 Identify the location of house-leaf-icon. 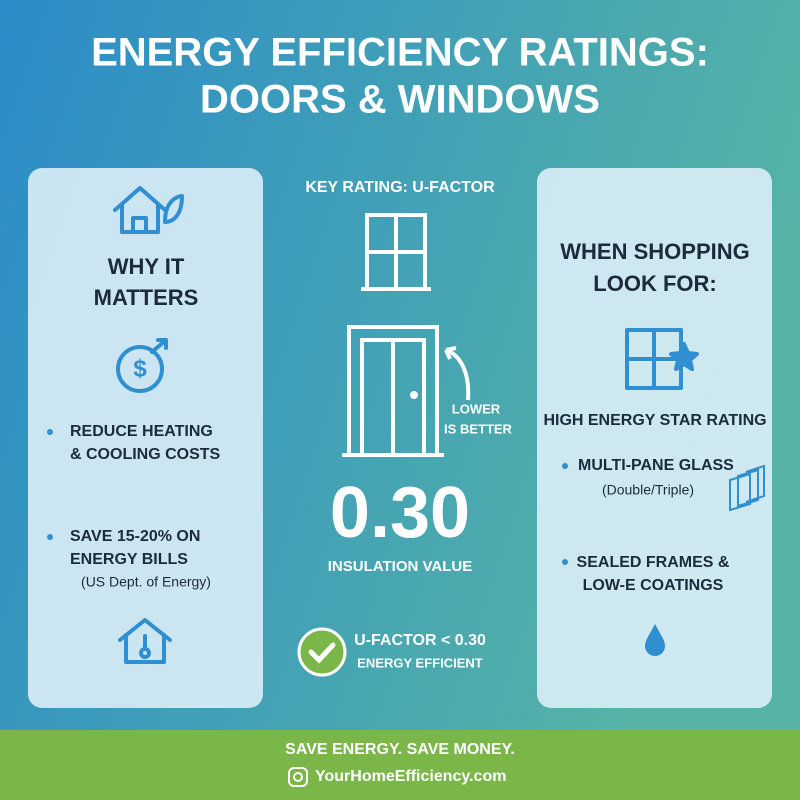
(148, 210).